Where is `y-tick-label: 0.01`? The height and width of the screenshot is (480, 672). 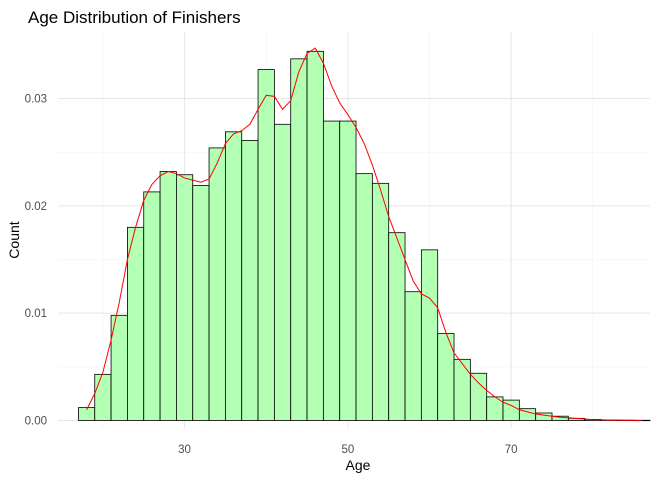 y-tick-label: 0.01 is located at coordinates (36, 314).